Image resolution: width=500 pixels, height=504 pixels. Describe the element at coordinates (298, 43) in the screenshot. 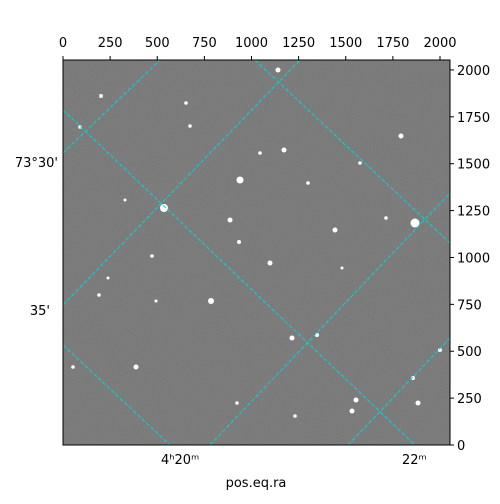

I see `x-tick-label: 1250` at that location.